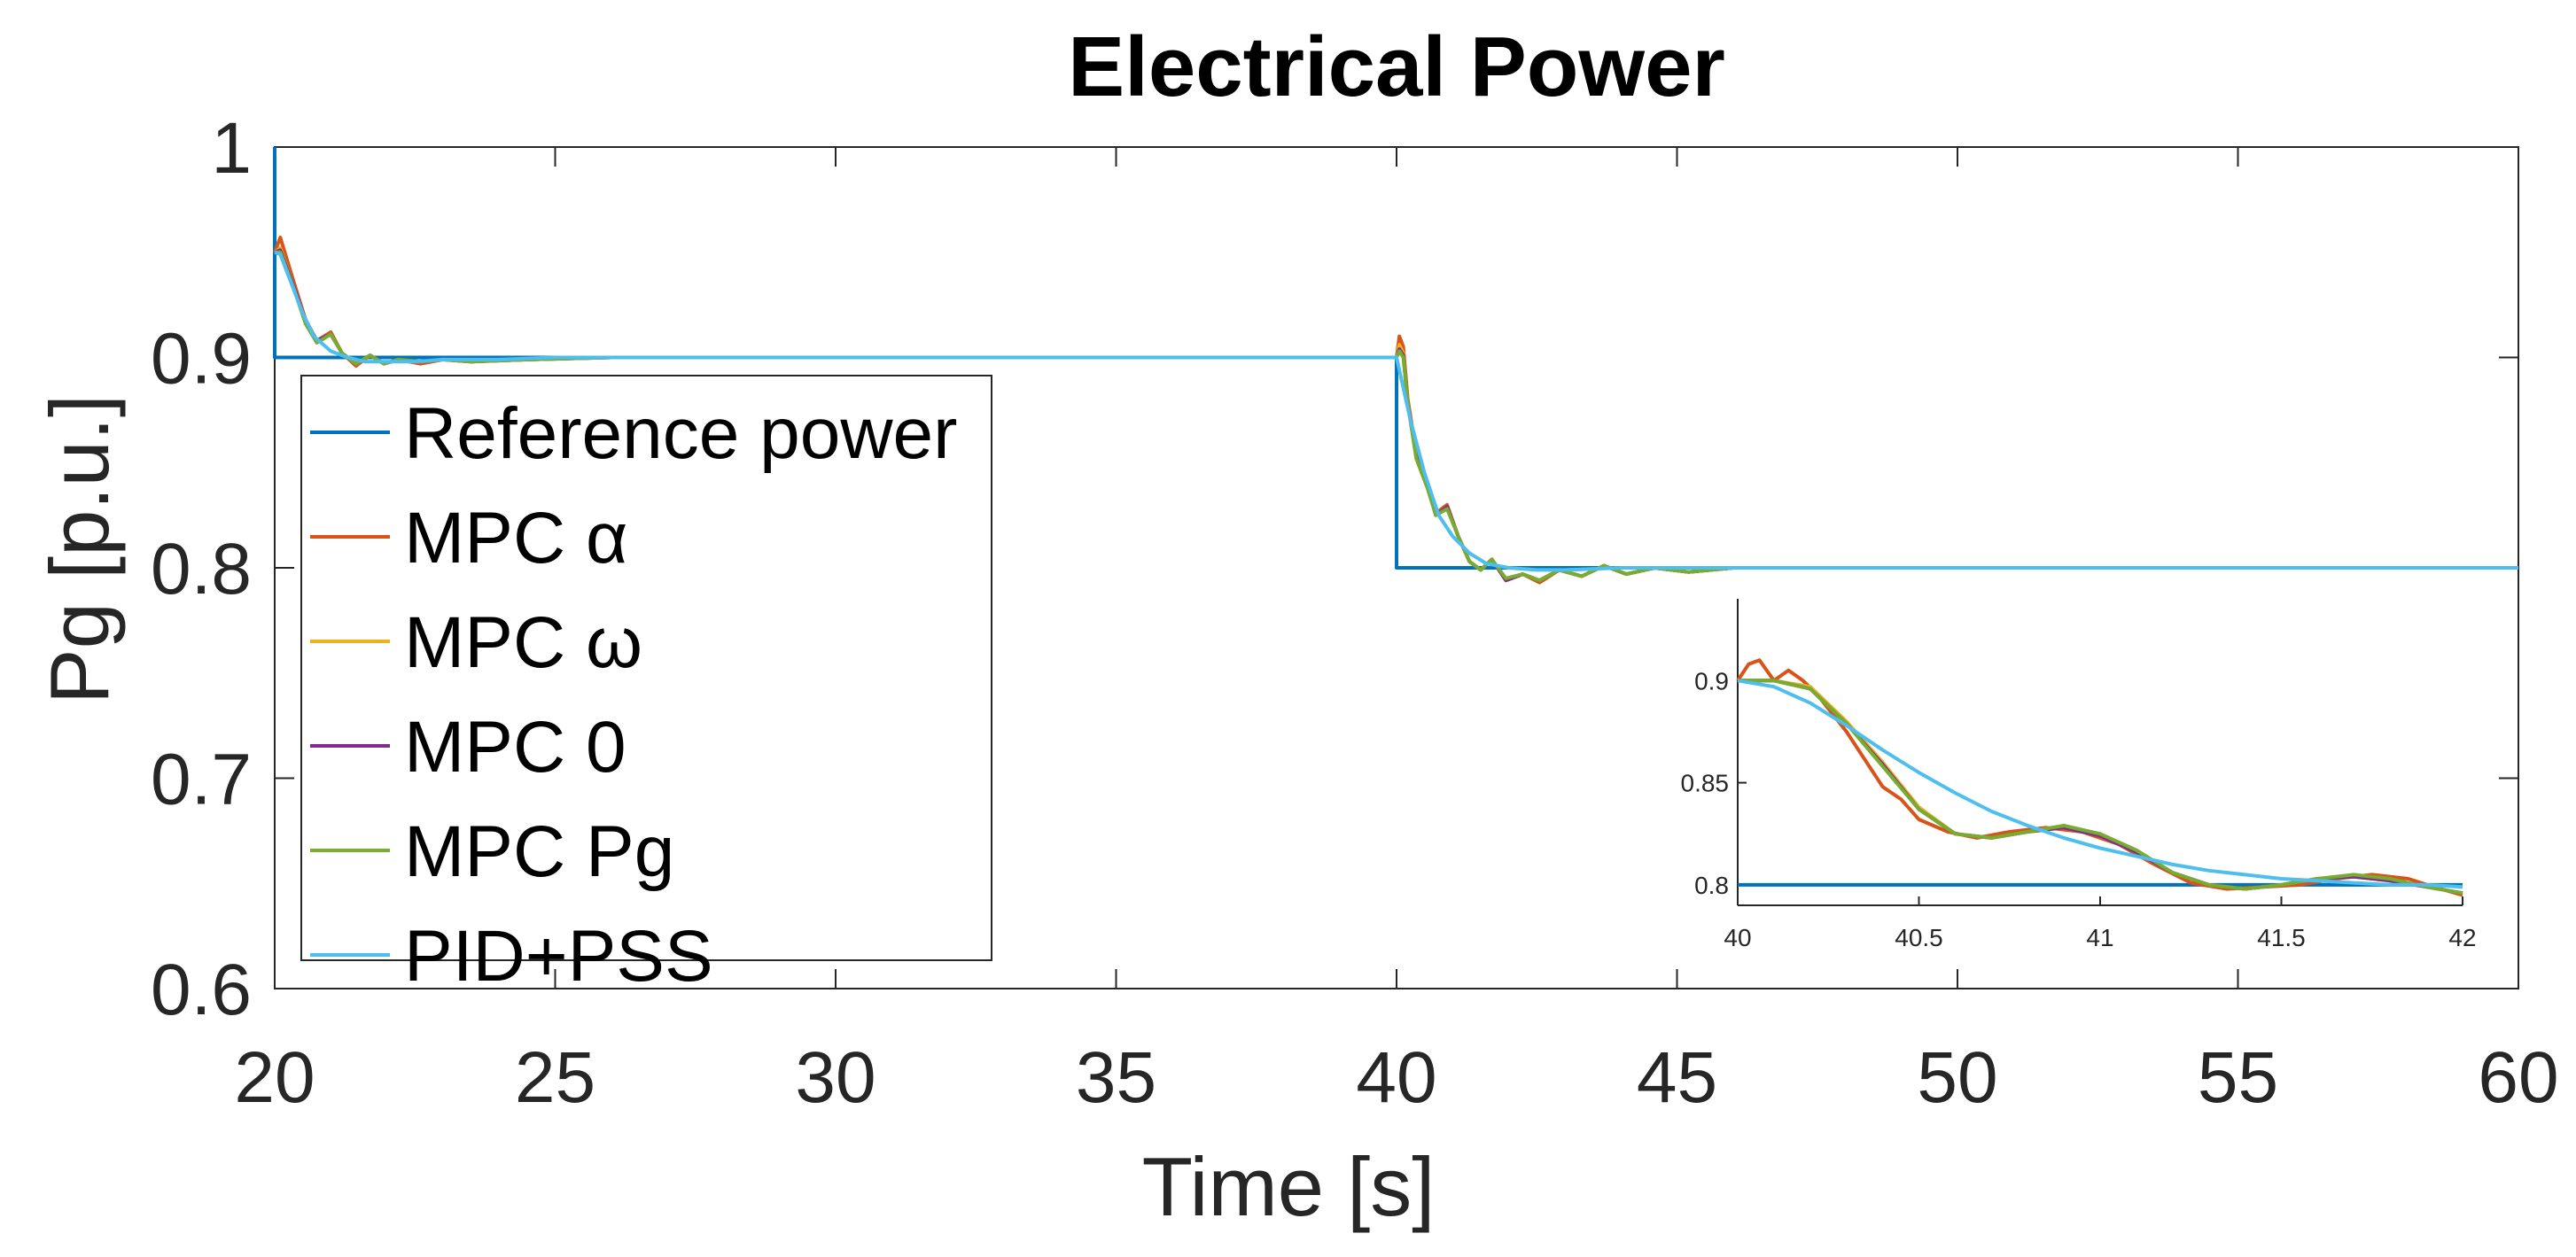 The image size is (2576, 1257). Describe the element at coordinates (1396, 1077) in the screenshot. I see `x-tick-label: 40` at that location.